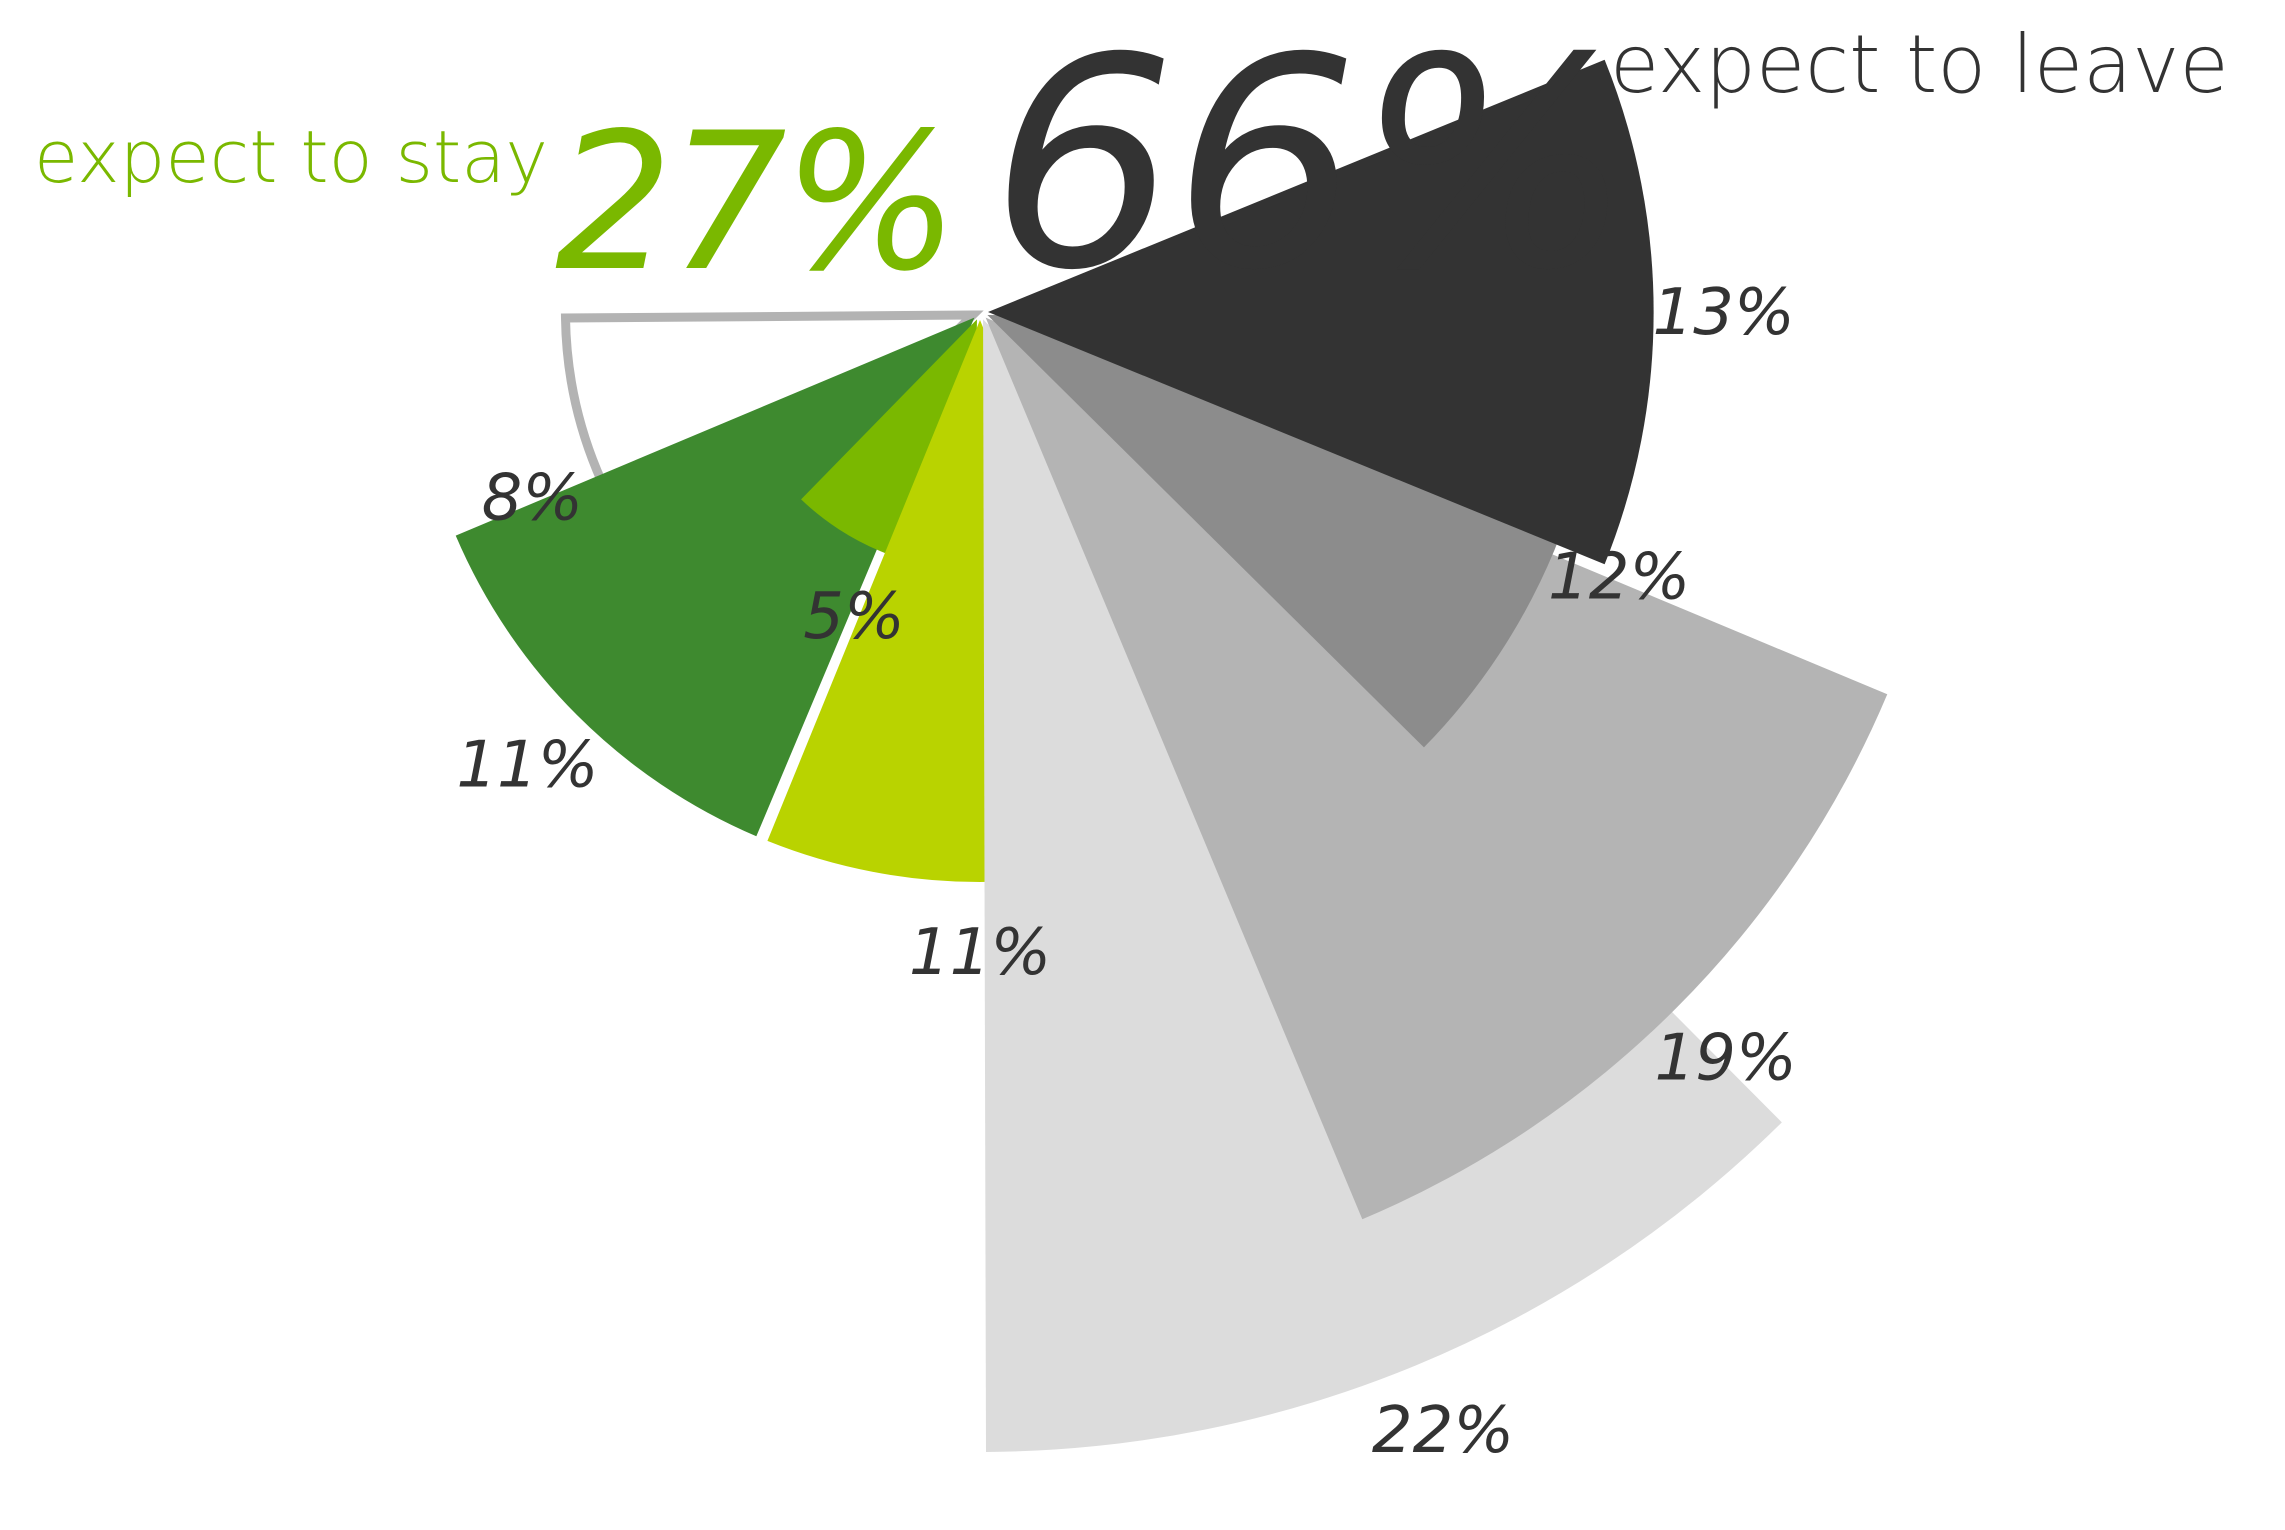 This screenshot has width=2285, height=1530. What do you see at coordinates (1919, 64) in the screenshot?
I see `leave-caption: expect to leave` at bounding box center [1919, 64].